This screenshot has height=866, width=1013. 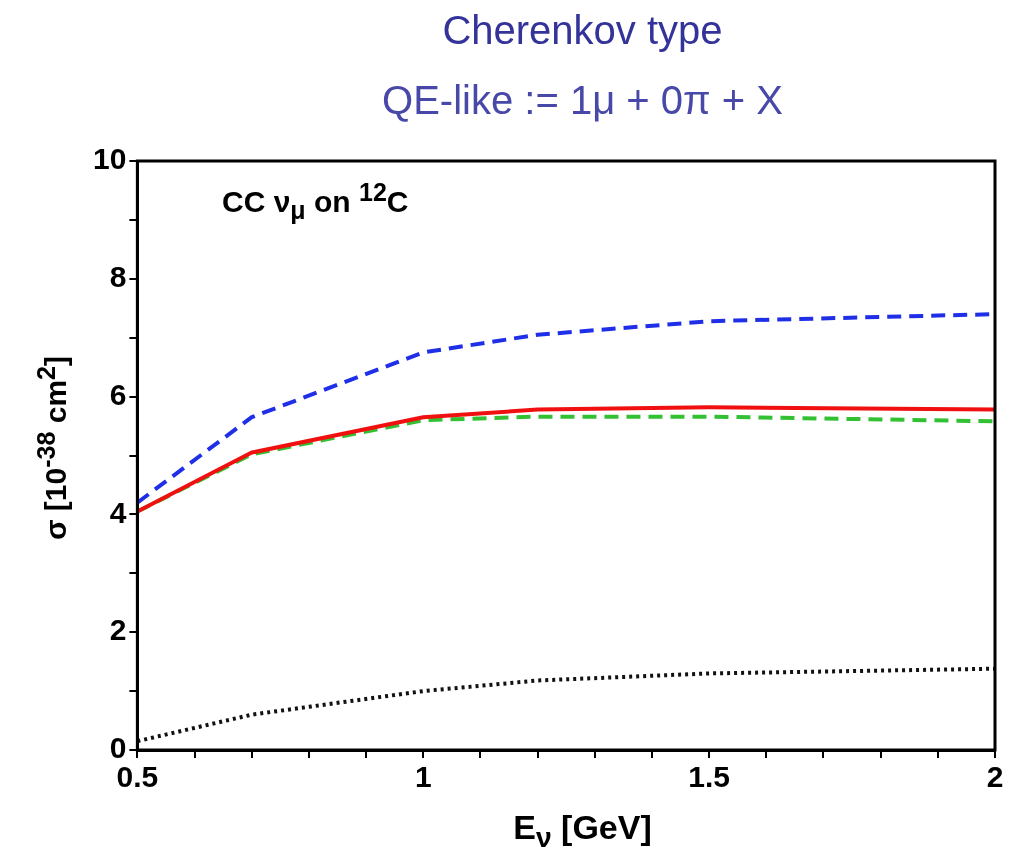 What do you see at coordinates (582, 100) in the screenshot?
I see `chart-subtitle: QE-like := 1μ + 0π + X` at bounding box center [582, 100].